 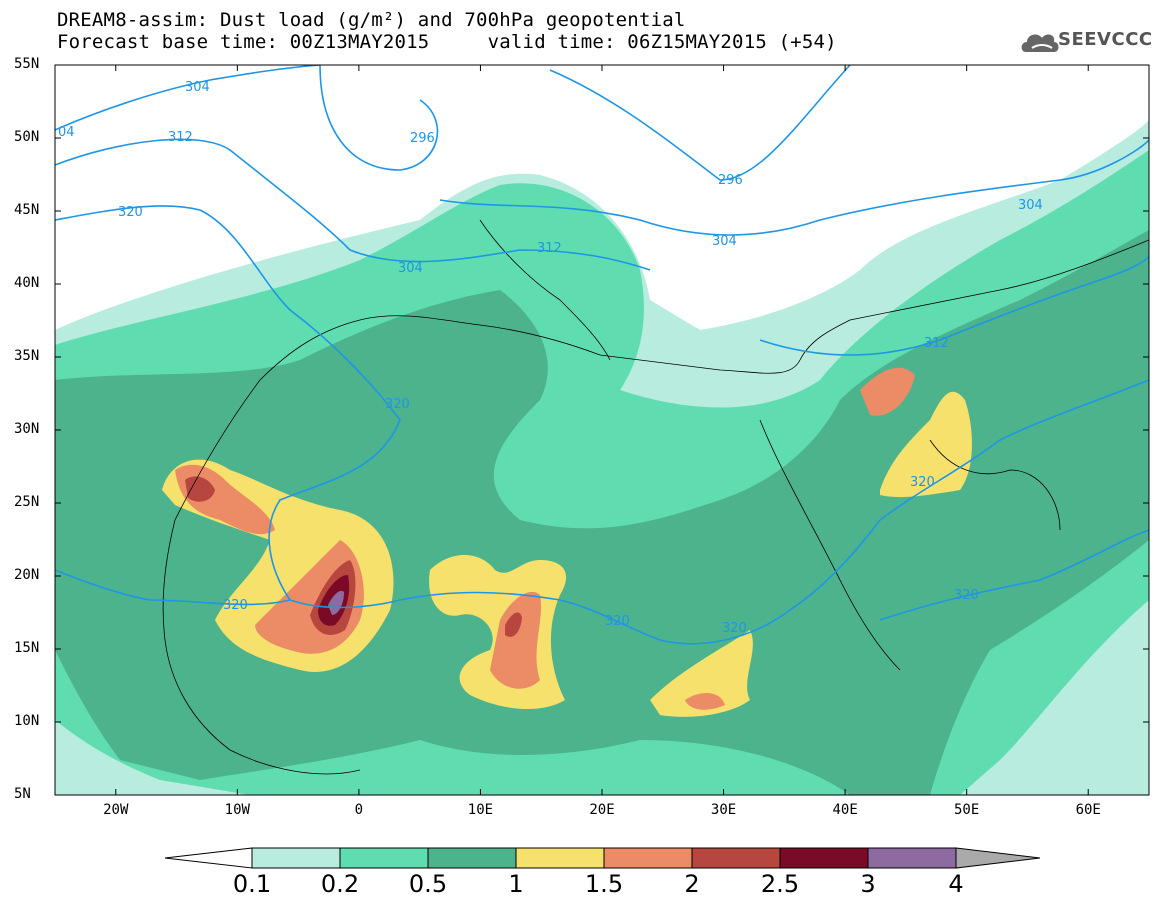 I want to click on contour-304-north, so click(x=188, y=98).